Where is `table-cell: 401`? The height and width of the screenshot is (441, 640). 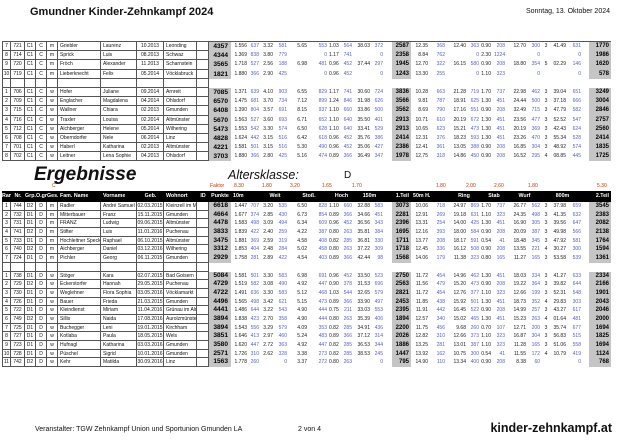 table-cell: 401 is located at coordinates (378, 119).